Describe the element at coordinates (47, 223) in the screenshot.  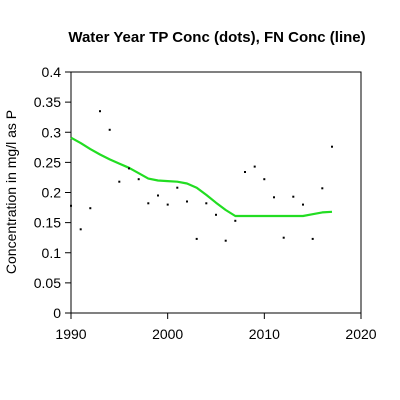
I see `y-tick-label-3: 0.15` at that location.